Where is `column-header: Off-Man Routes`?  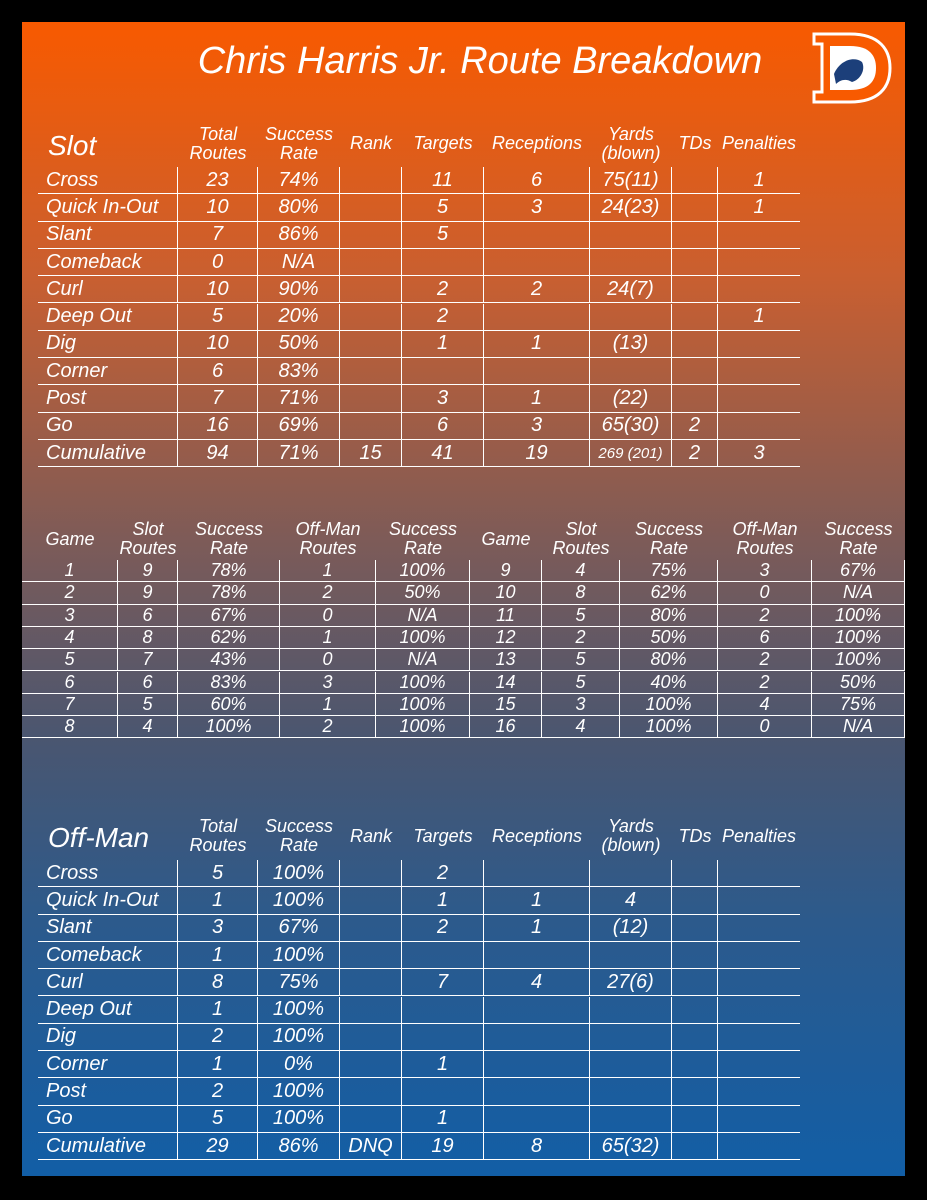
column-header: Off-Man Routes is located at coordinates (765, 539).